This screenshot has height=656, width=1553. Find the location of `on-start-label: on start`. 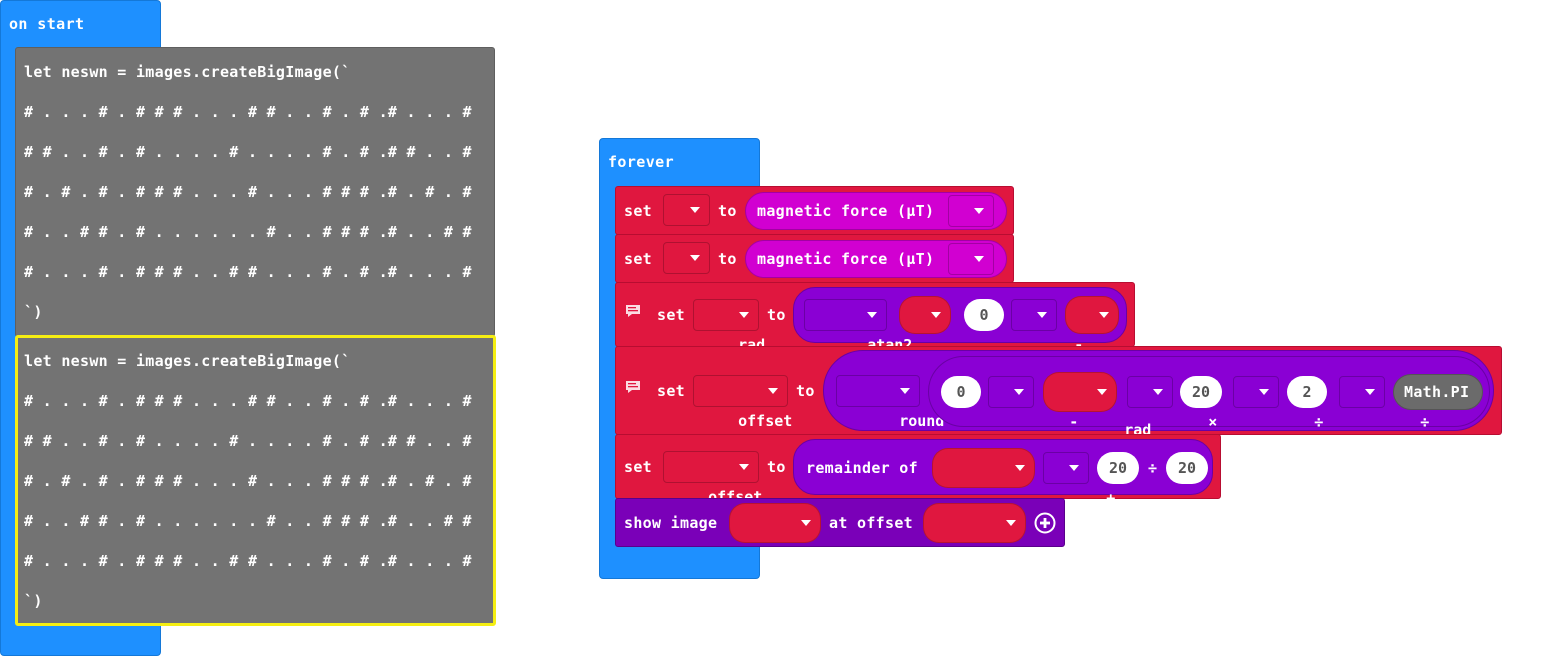

on-start-label: on start is located at coordinates (47, 24).